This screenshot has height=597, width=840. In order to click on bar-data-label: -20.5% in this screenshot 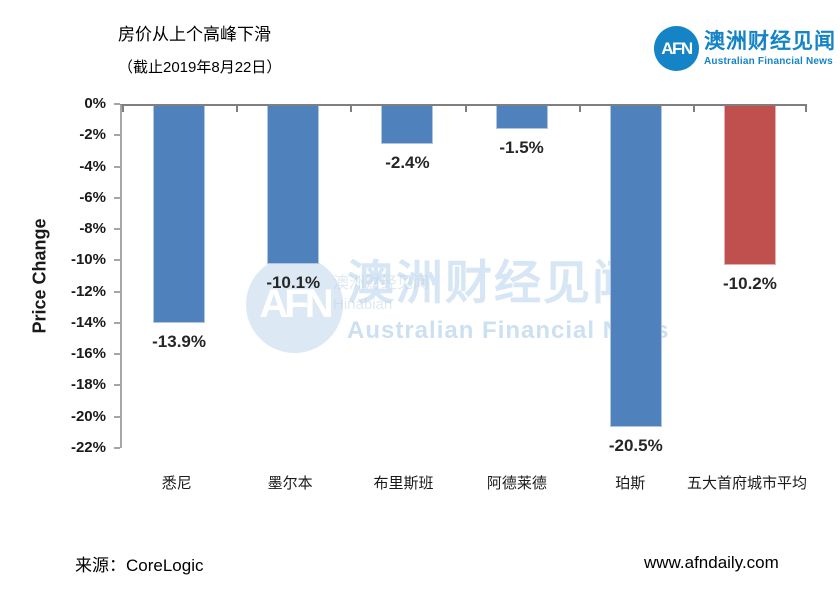, I will do `click(635, 445)`.